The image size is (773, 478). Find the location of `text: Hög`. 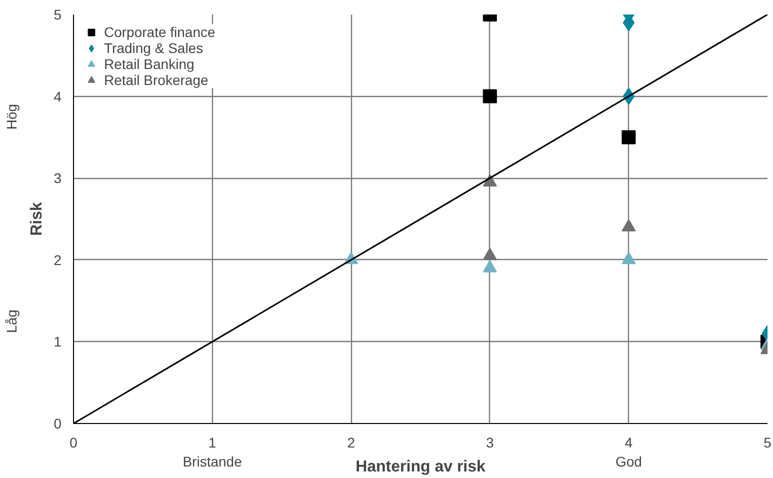

text: Hög is located at coordinates (12, 117).